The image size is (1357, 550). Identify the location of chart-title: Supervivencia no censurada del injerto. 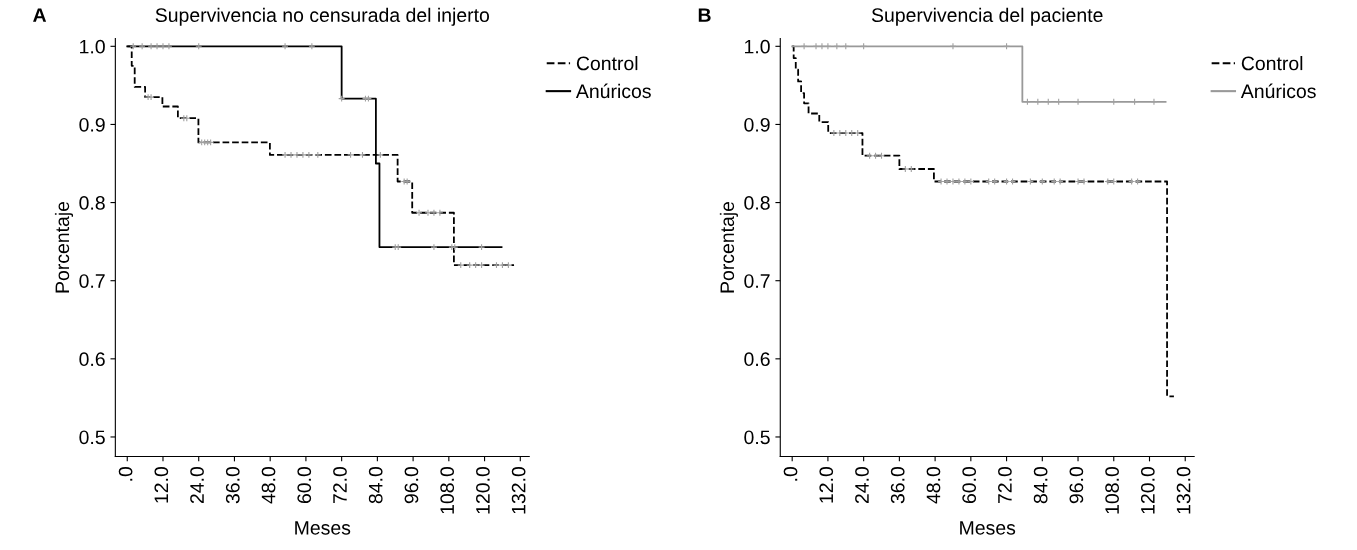
(322, 16).